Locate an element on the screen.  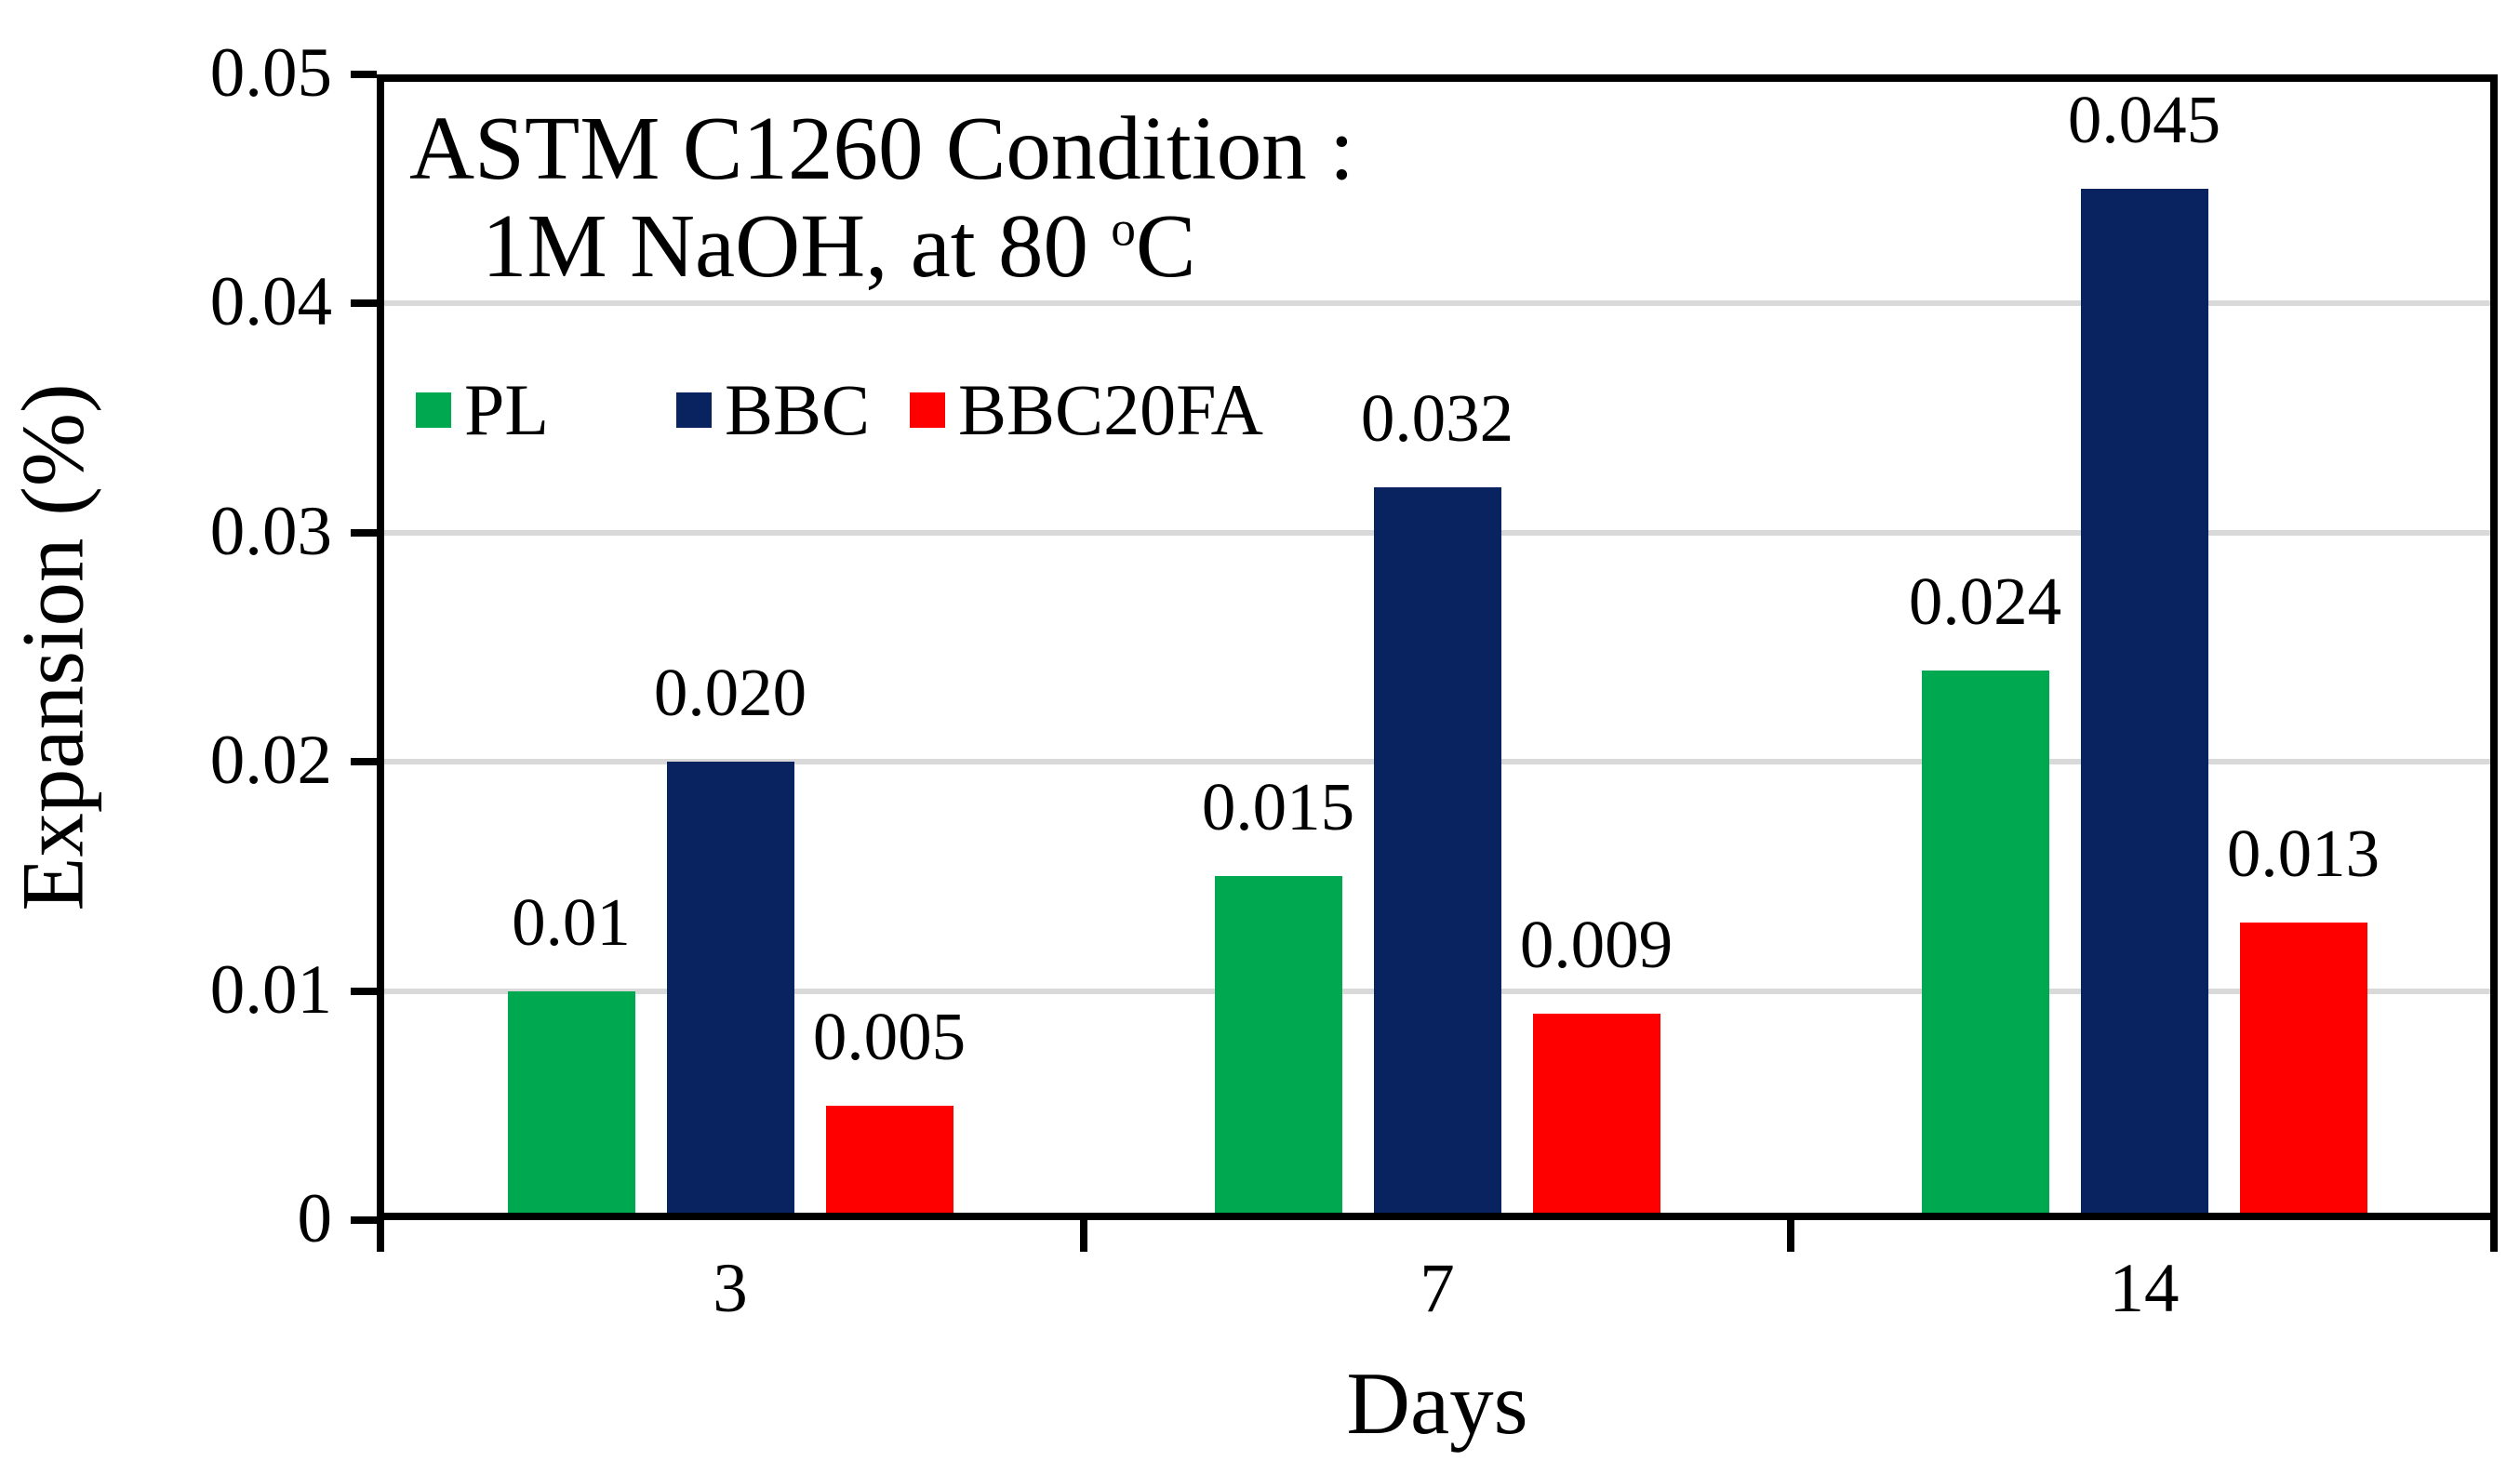
bar-BBC-day7 is located at coordinates (1437, 849).